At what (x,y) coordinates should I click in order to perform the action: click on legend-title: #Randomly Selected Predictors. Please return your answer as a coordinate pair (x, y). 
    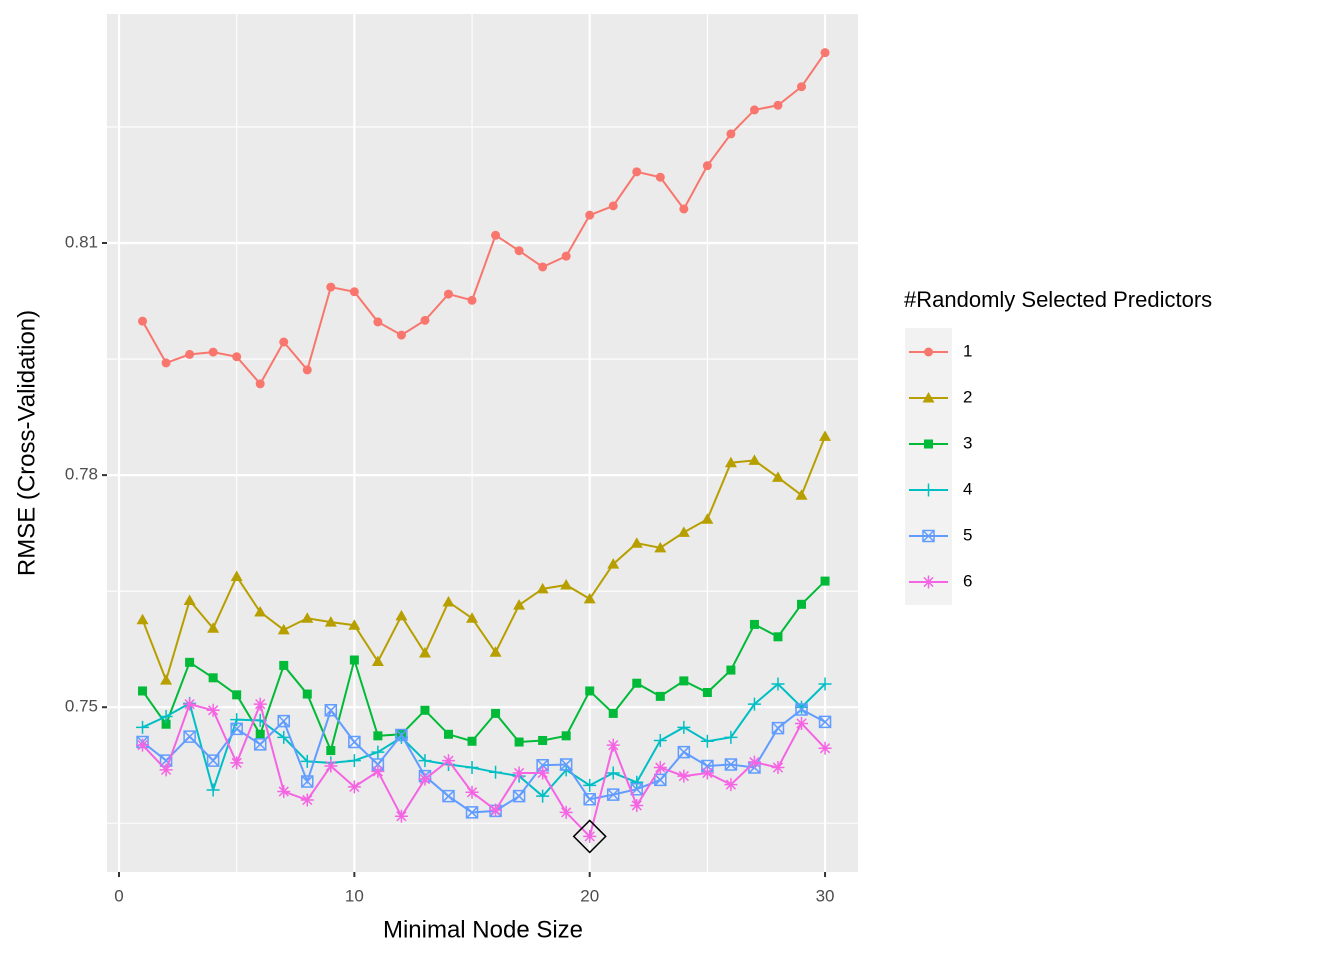
    Looking at the image, I should click on (1058, 299).